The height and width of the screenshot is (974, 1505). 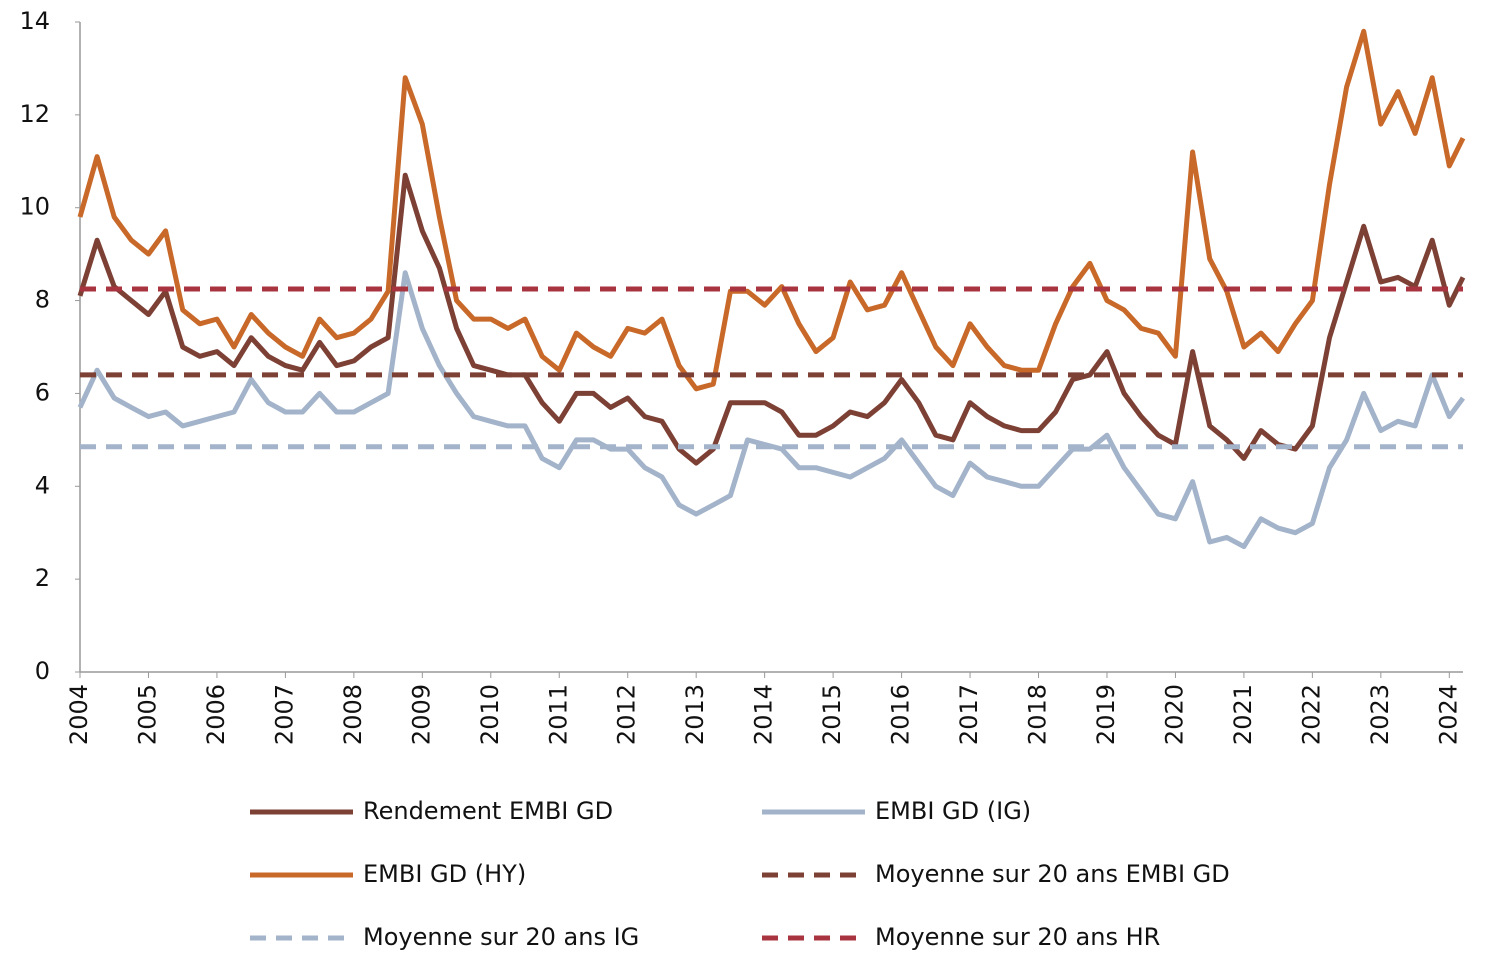 What do you see at coordinates (901, 714) in the screenshot?
I see `x-tick-label: 2016` at bounding box center [901, 714].